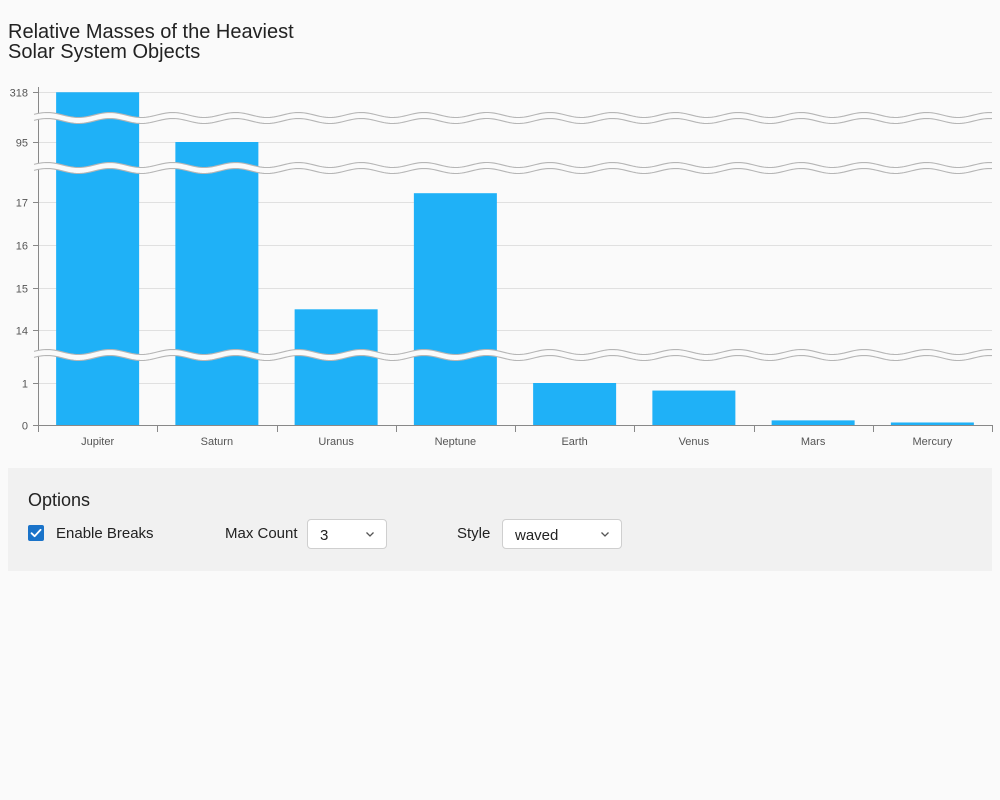 The width and height of the screenshot is (1000, 800). I want to click on style-select: waved, so click(562, 534).